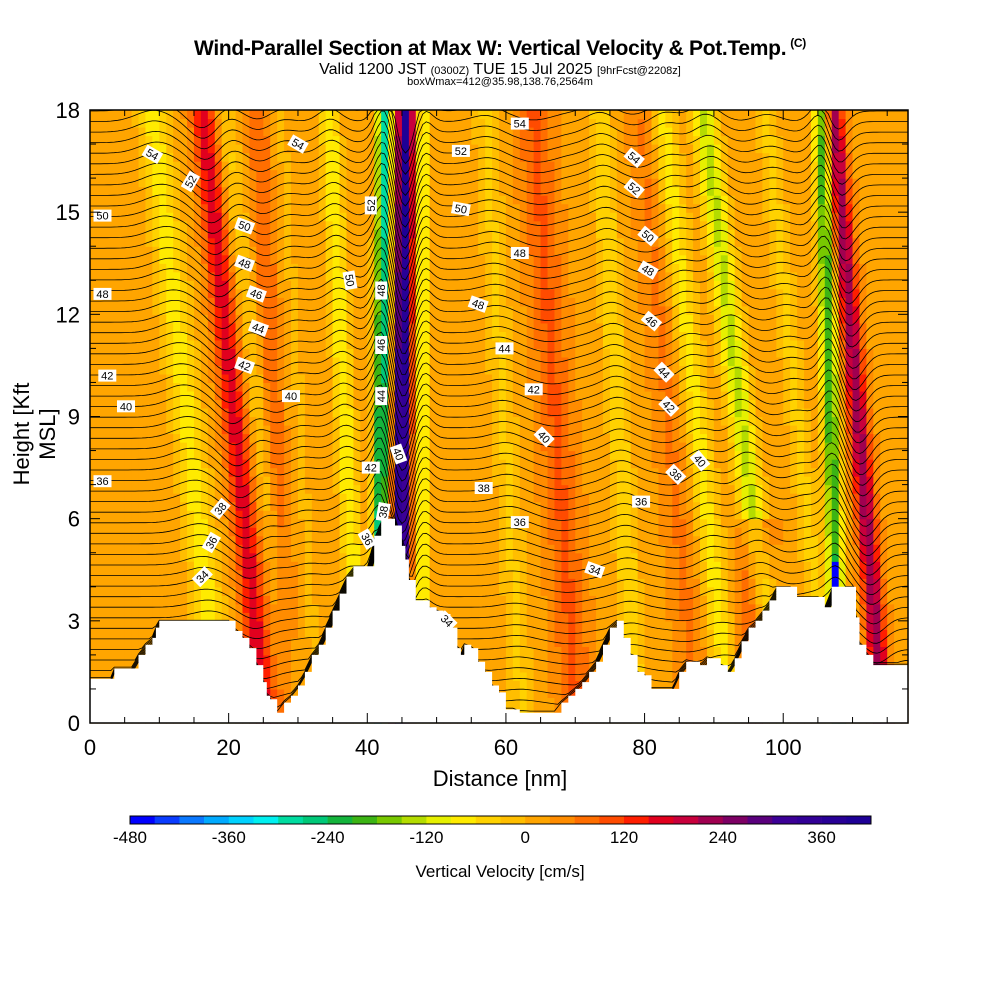  I want to click on valid-date: TUE 15 Jul 2025, so click(533, 69).